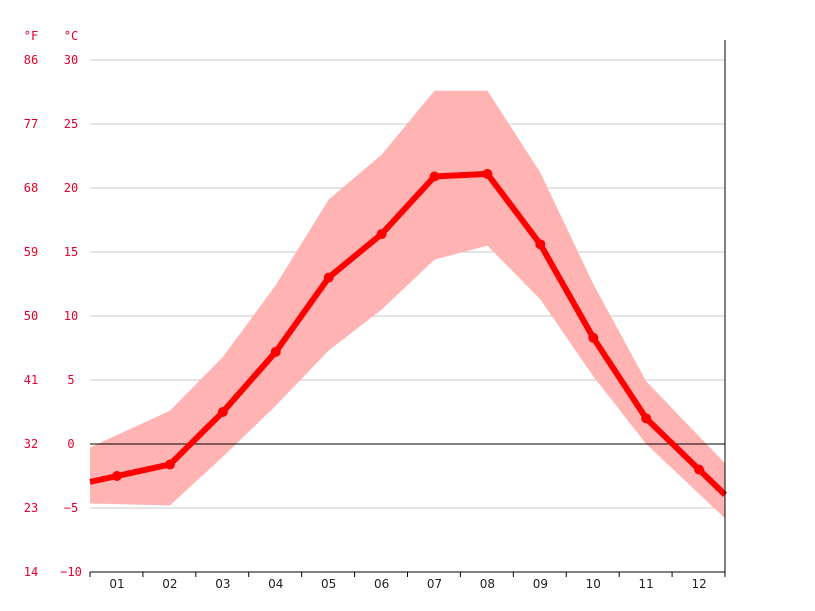  Describe the element at coordinates (31, 572) in the screenshot. I see `y-tick-label-fahrenheit: 14` at that location.